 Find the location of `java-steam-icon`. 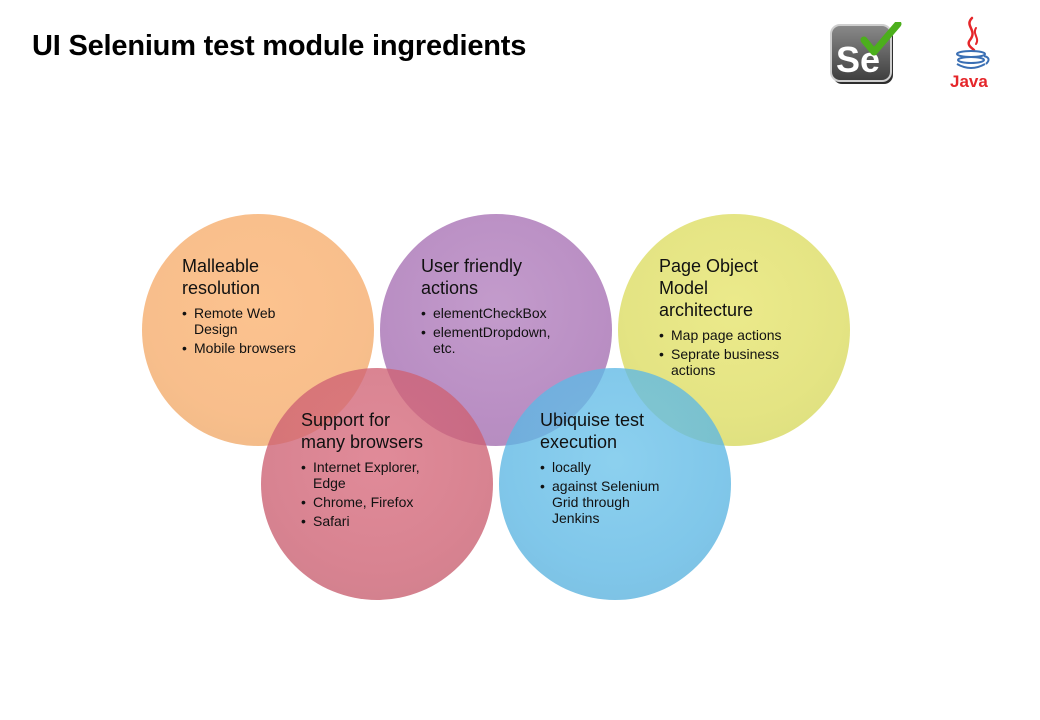

java-steam-icon is located at coordinates (971, 34).